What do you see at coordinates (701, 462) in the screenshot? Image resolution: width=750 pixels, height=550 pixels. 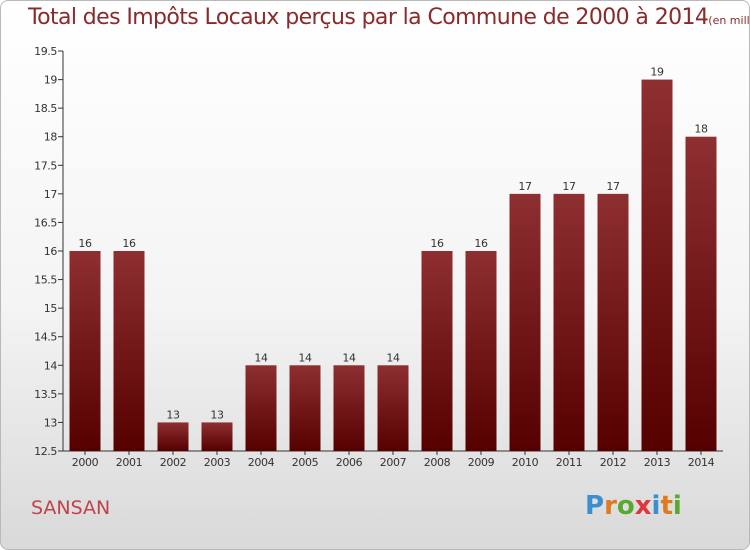 I see `x-tick-label: 2014` at bounding box center [701, 462].